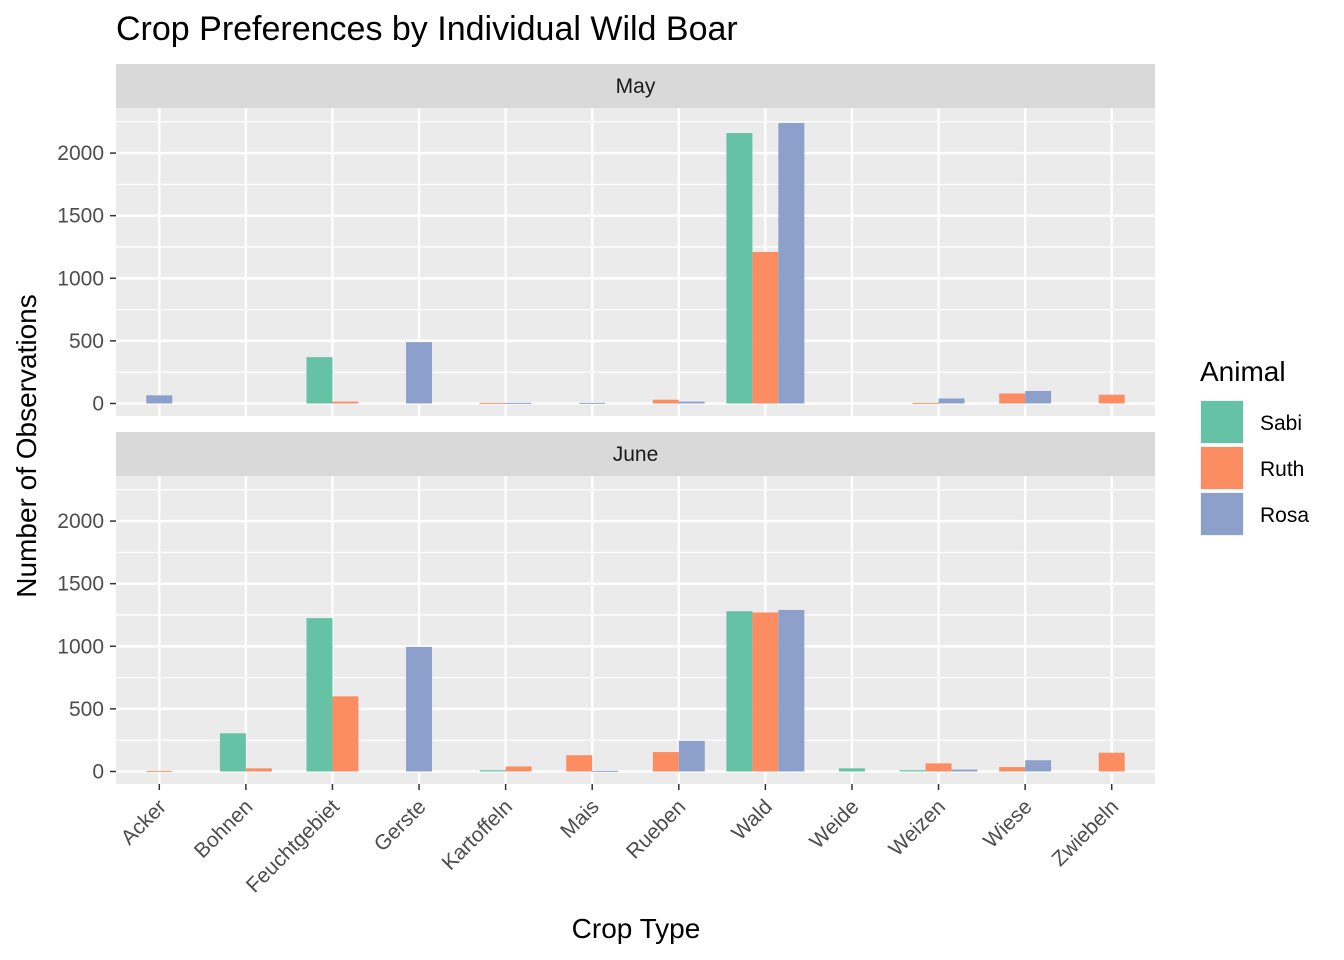 The width and height of the screenshot is (1344, 960). Describe the element at coordinates (319, 695) in the screenshot. I see `bar-june-feuchtgebiet-sabi` at that location.